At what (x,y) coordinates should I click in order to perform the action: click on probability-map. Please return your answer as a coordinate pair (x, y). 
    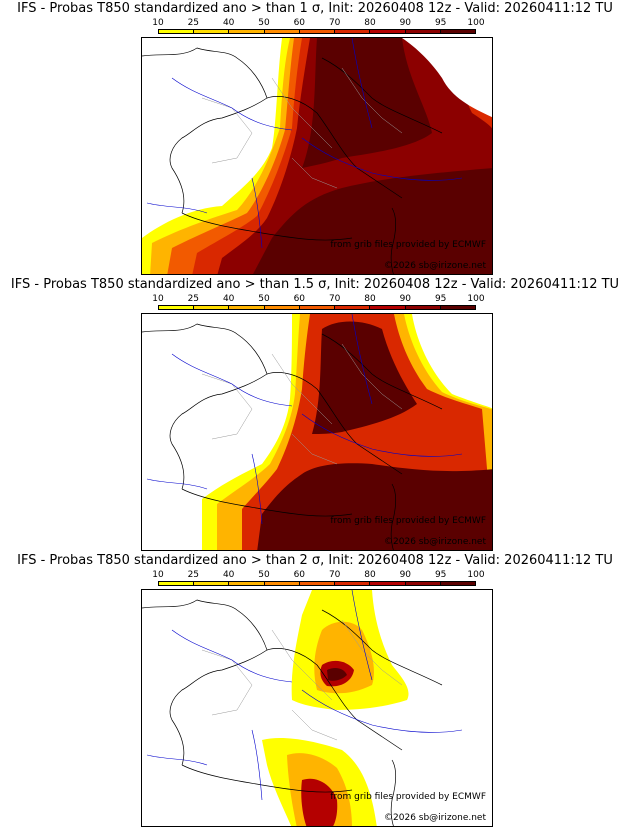
    Looking at the image, I should click on (302, 708).